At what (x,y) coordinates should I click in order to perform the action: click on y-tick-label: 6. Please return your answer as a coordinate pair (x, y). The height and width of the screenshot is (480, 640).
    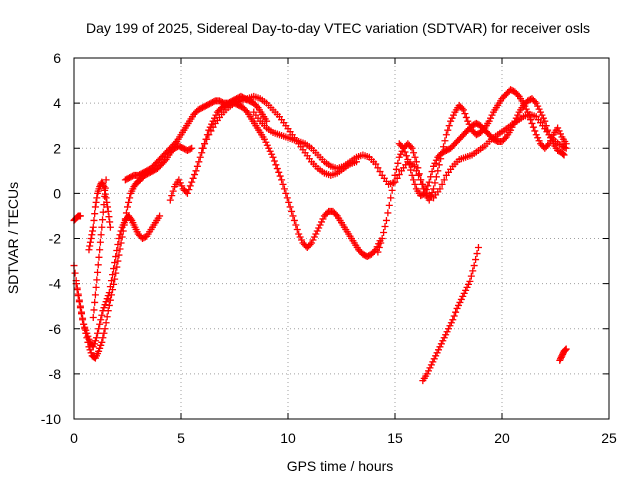
    Looking at the image, I should click on (57, 58).